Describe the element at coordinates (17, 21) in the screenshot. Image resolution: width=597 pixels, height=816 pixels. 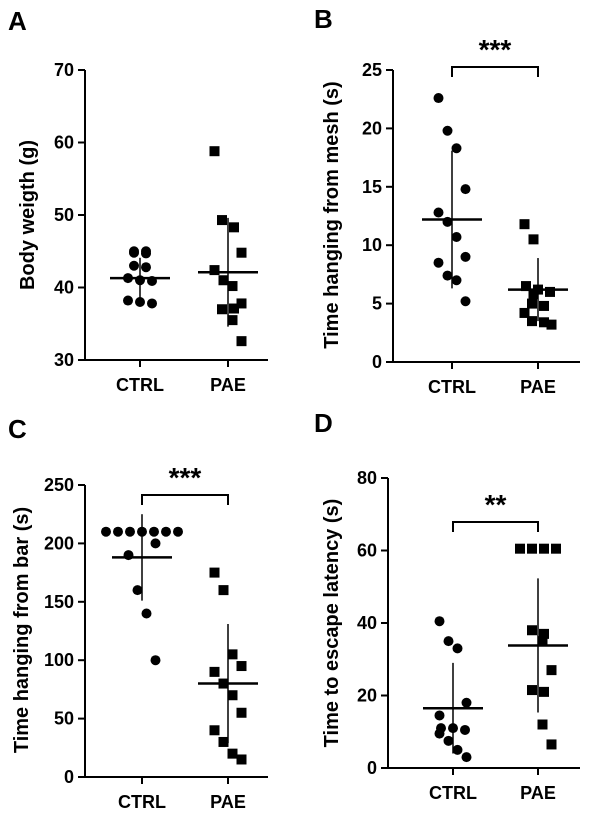
I see `panel-label: A` at that location.